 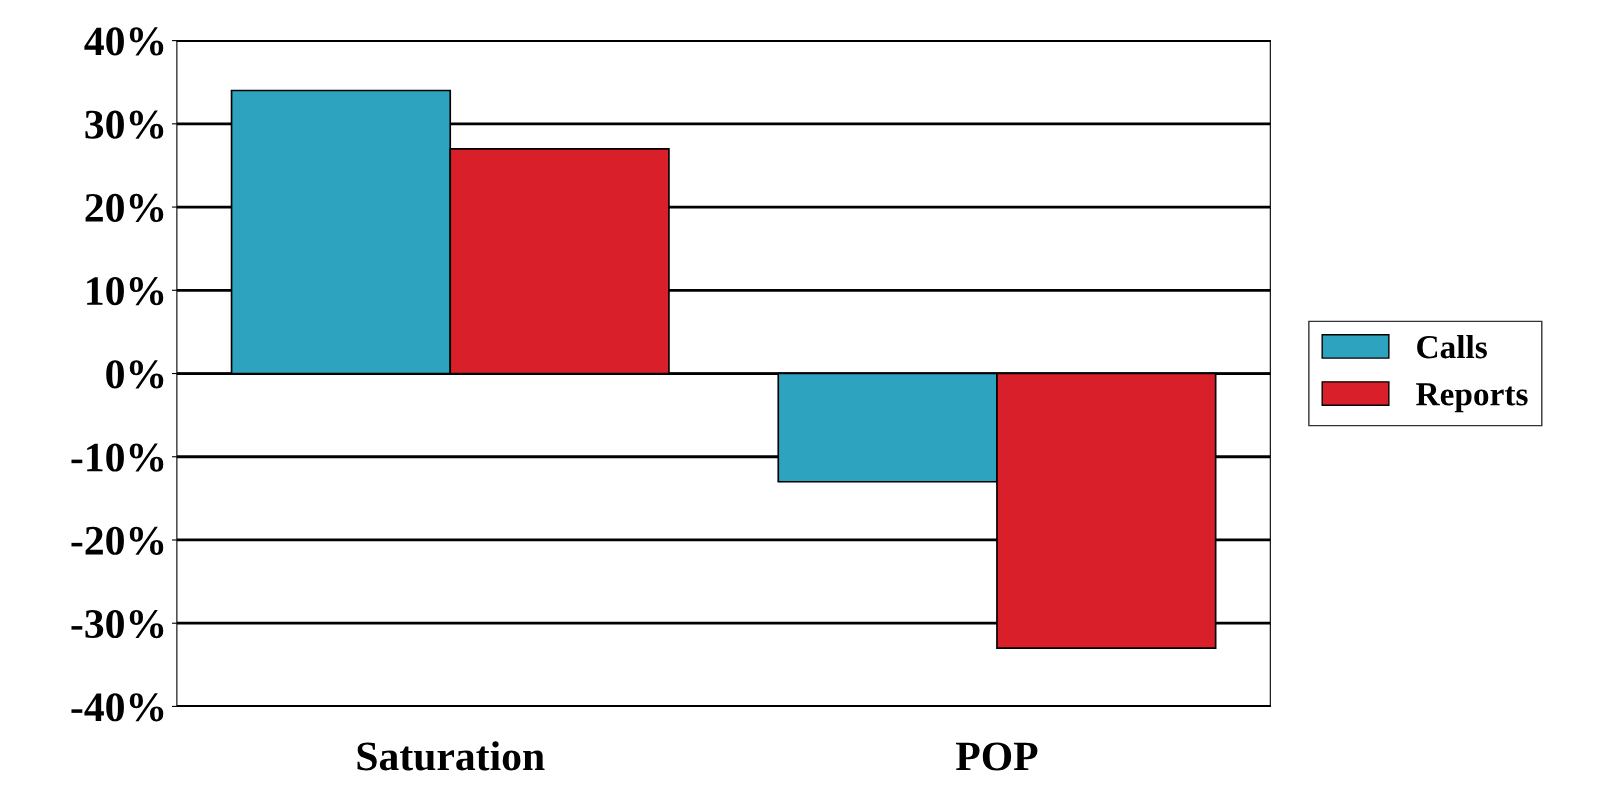 I want to click on y-tick-label: 10%, so click(x=125, y=291).